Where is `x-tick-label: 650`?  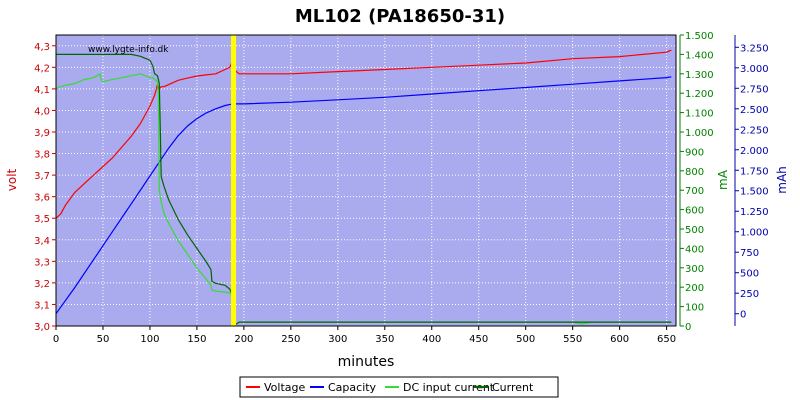 x-tick-label: 650 is located at coordinates (666, 339).